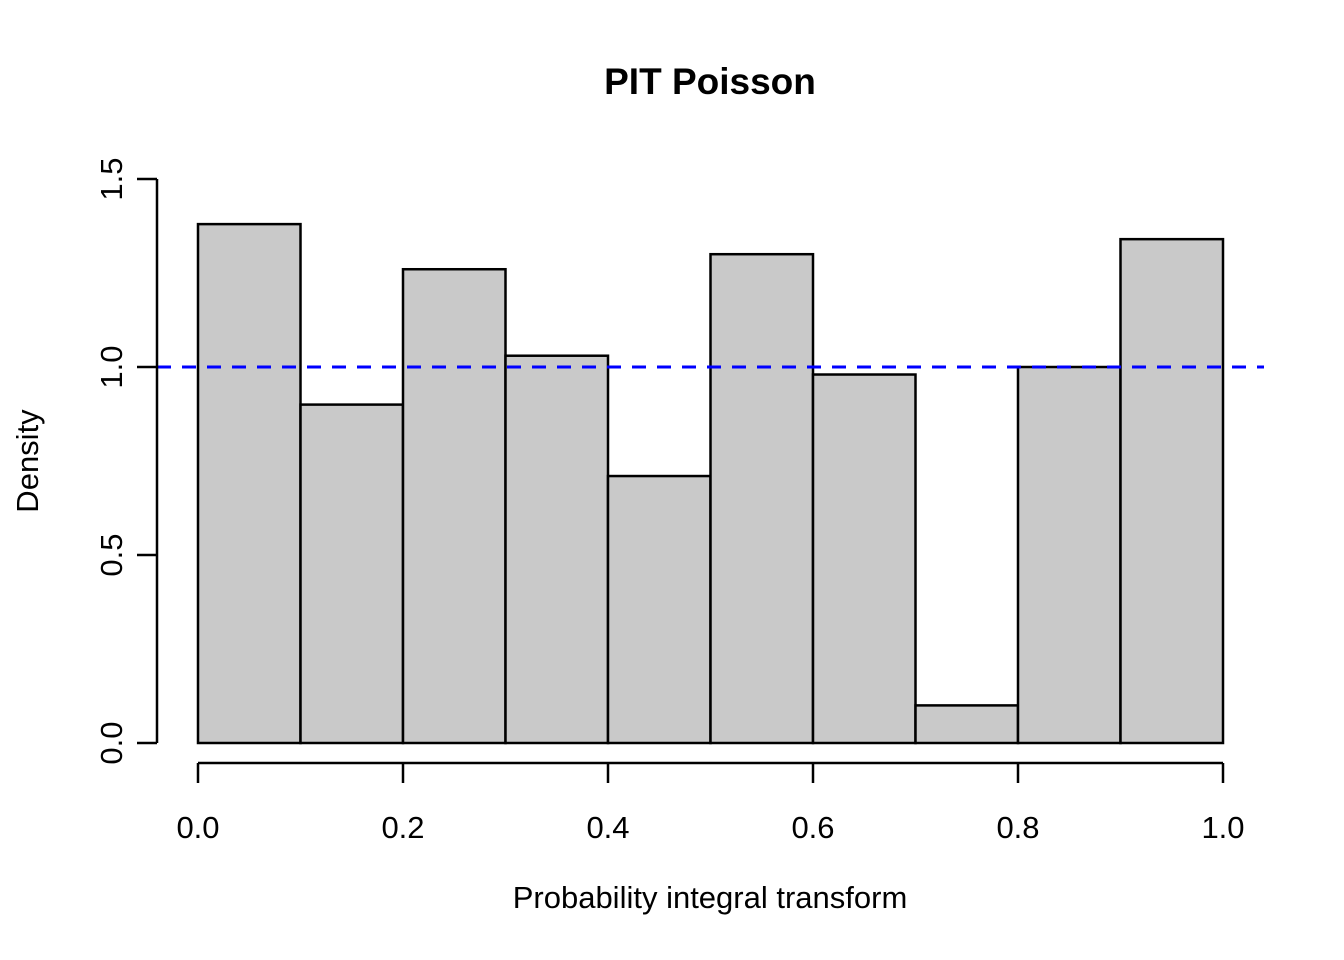 Image resolution: width=1344 pixels, height=960 pixels. I want to click on y-tick-label: 0.0, so click(111, 742).